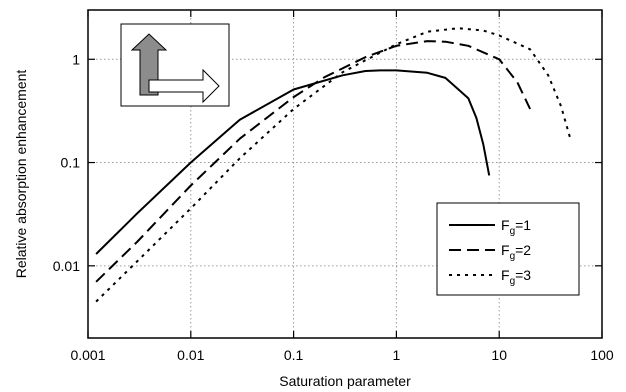  I want to click on y-tick-label: 0.1, so click(71, 163).